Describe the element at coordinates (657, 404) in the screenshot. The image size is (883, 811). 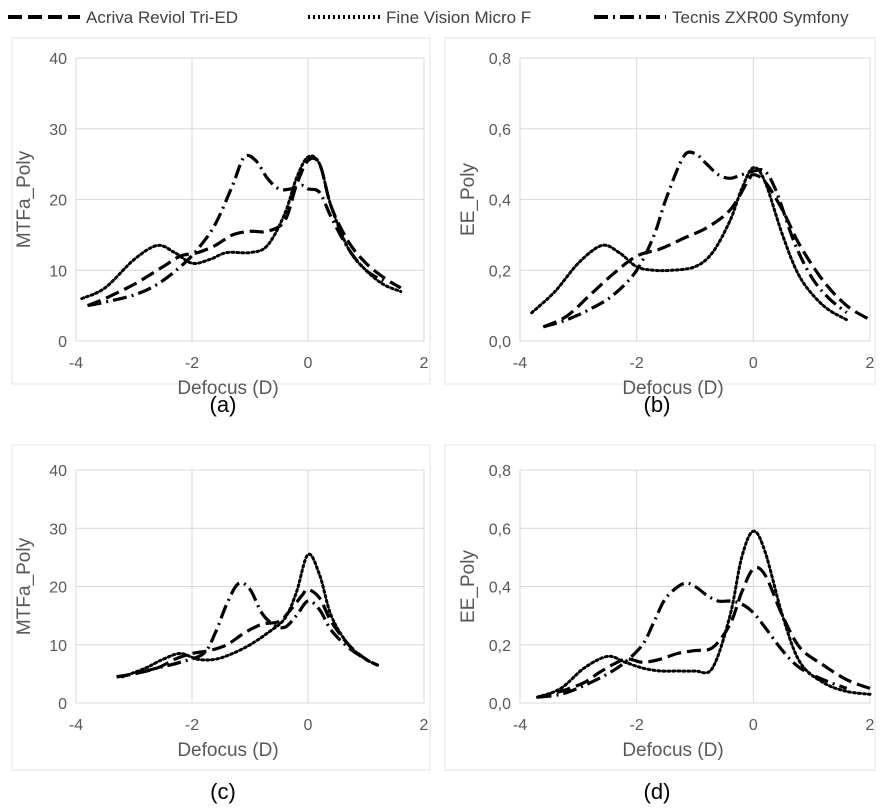
I see `caption-b: (b)` at that location.